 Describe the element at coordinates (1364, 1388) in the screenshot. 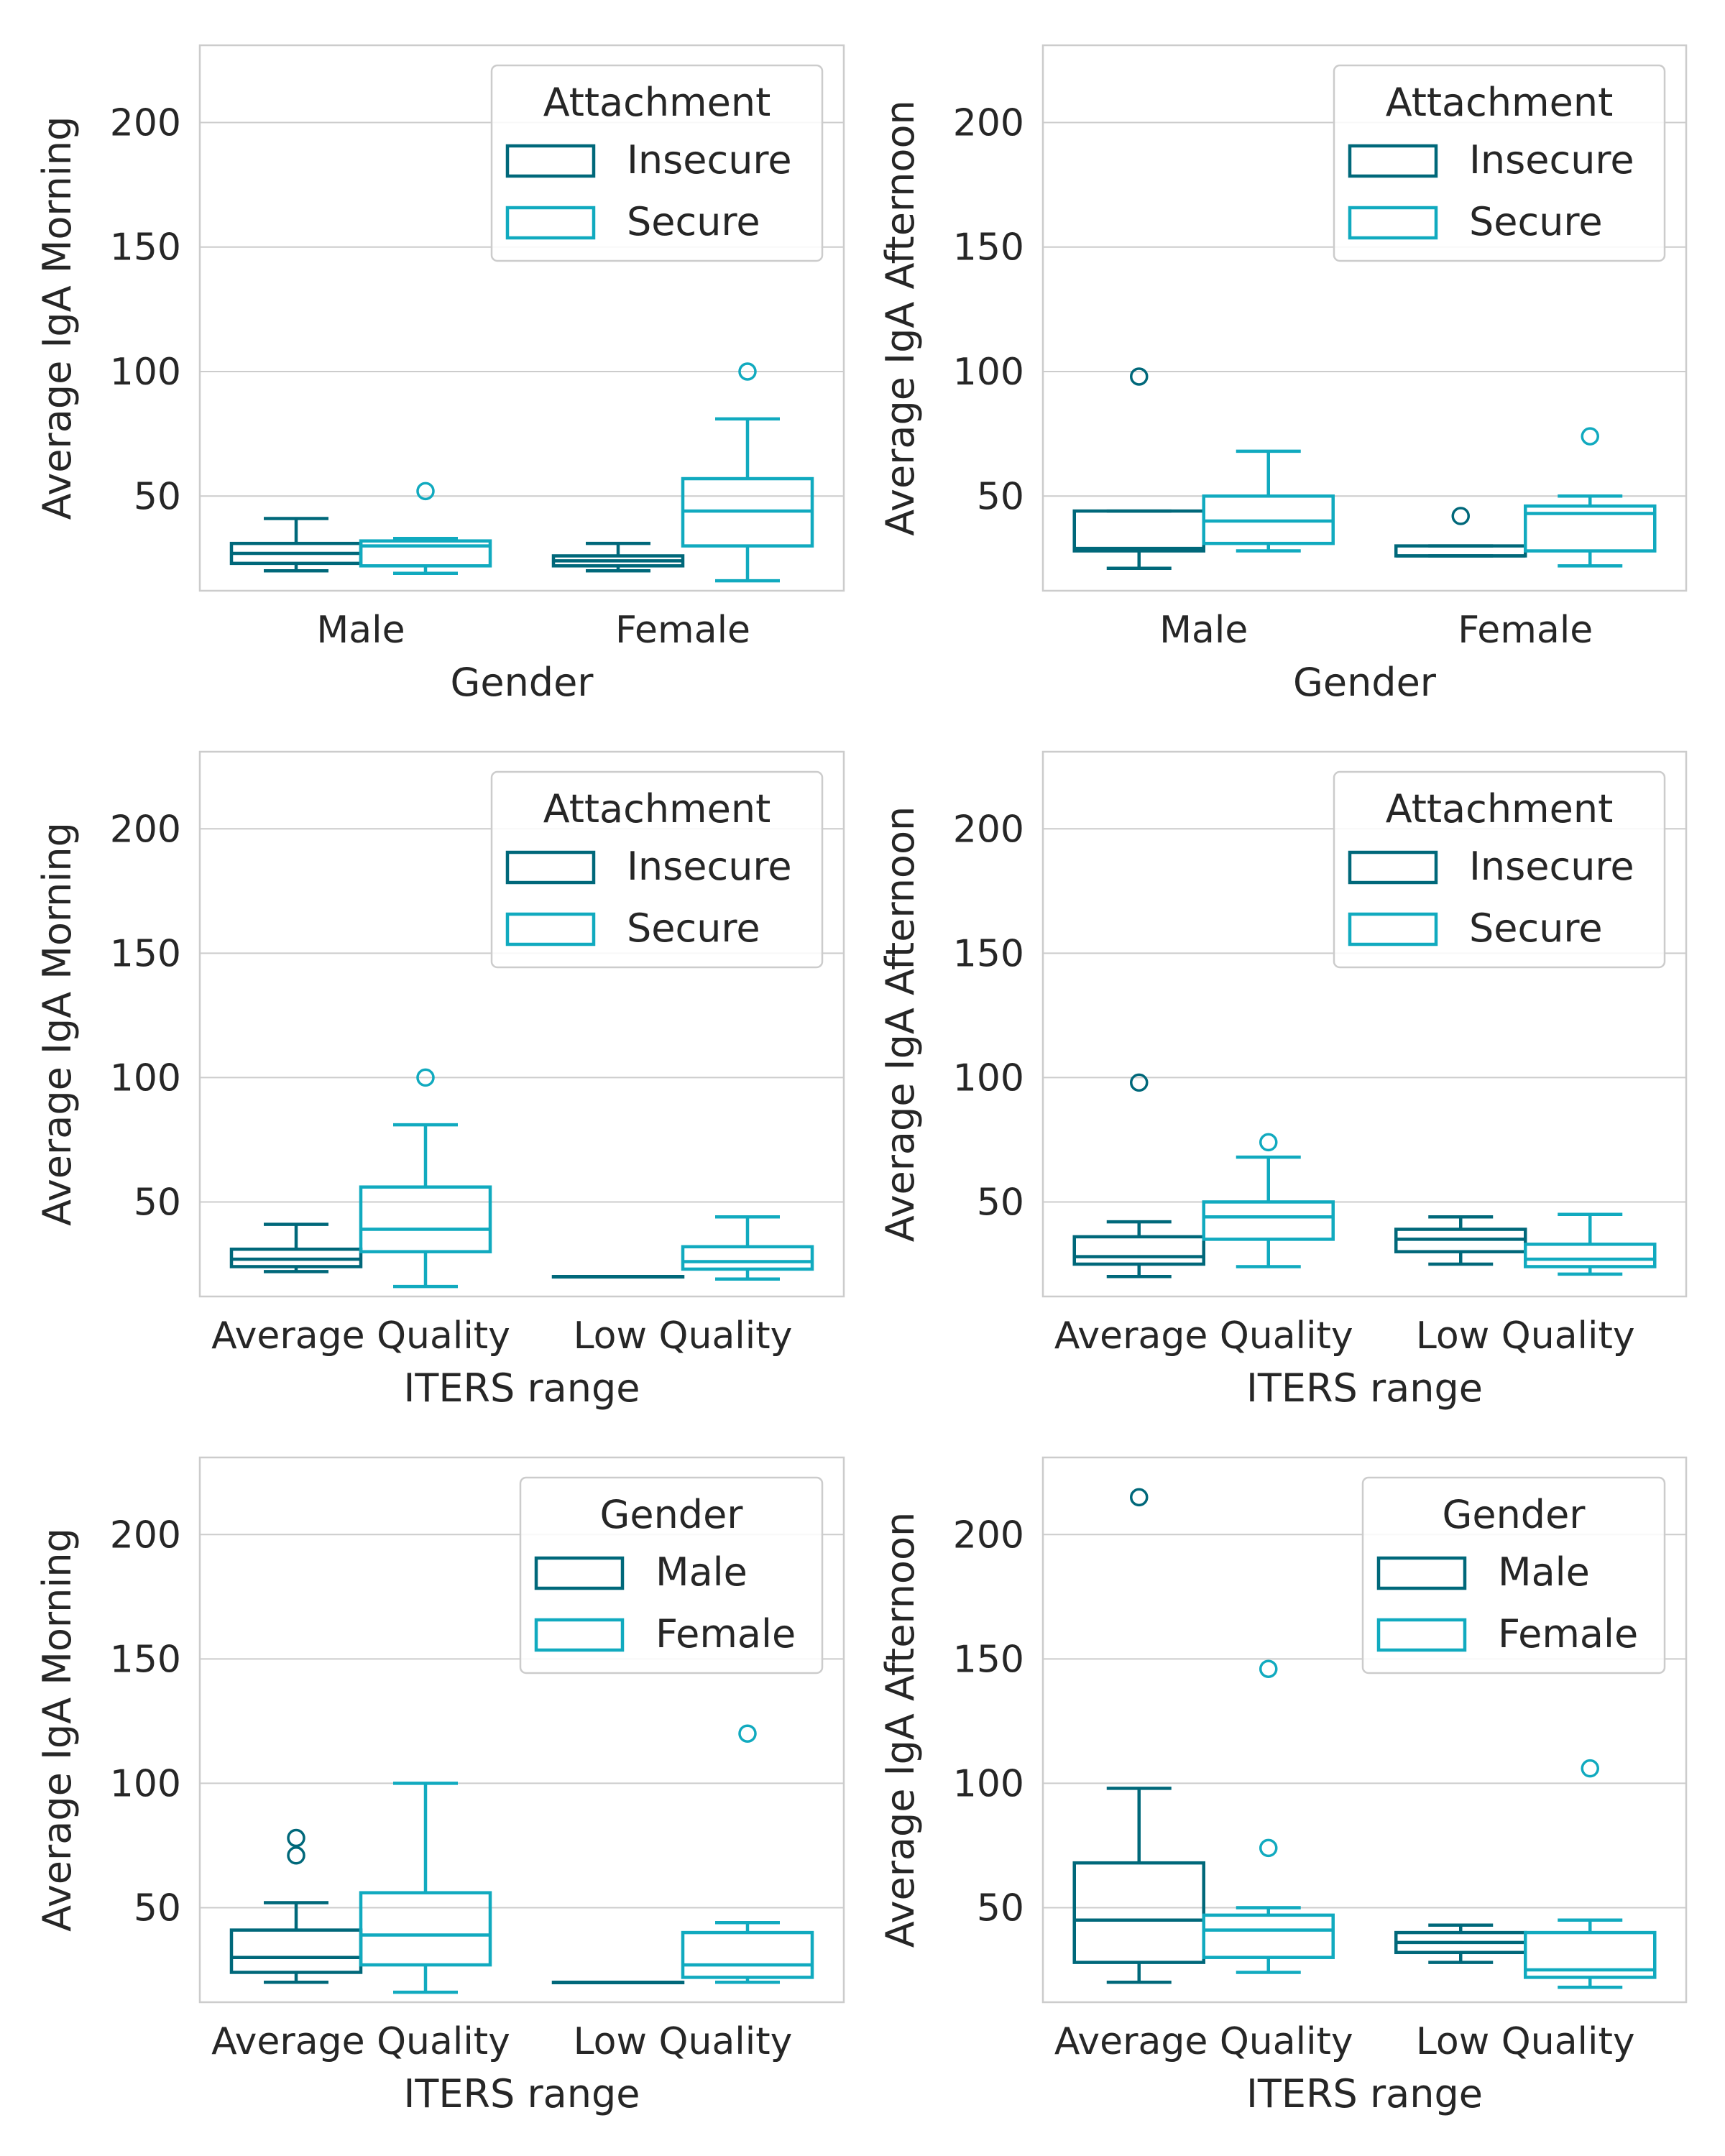

I see `x-axis-title: ITERS range` at that location.